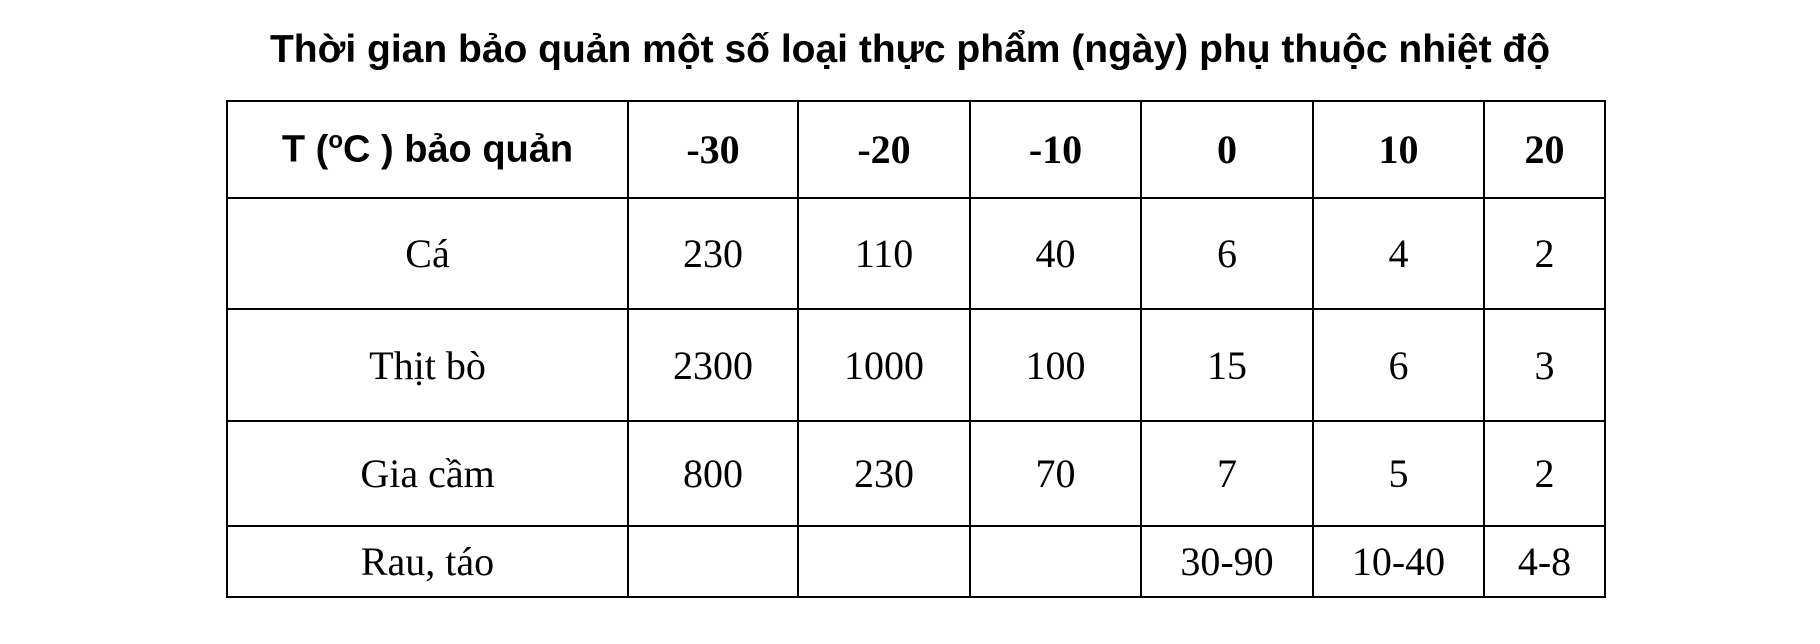  What do you see at coordinates (884, 365) in the screenshot?
I see `cell: 1000` at bounding box center [884, 365].